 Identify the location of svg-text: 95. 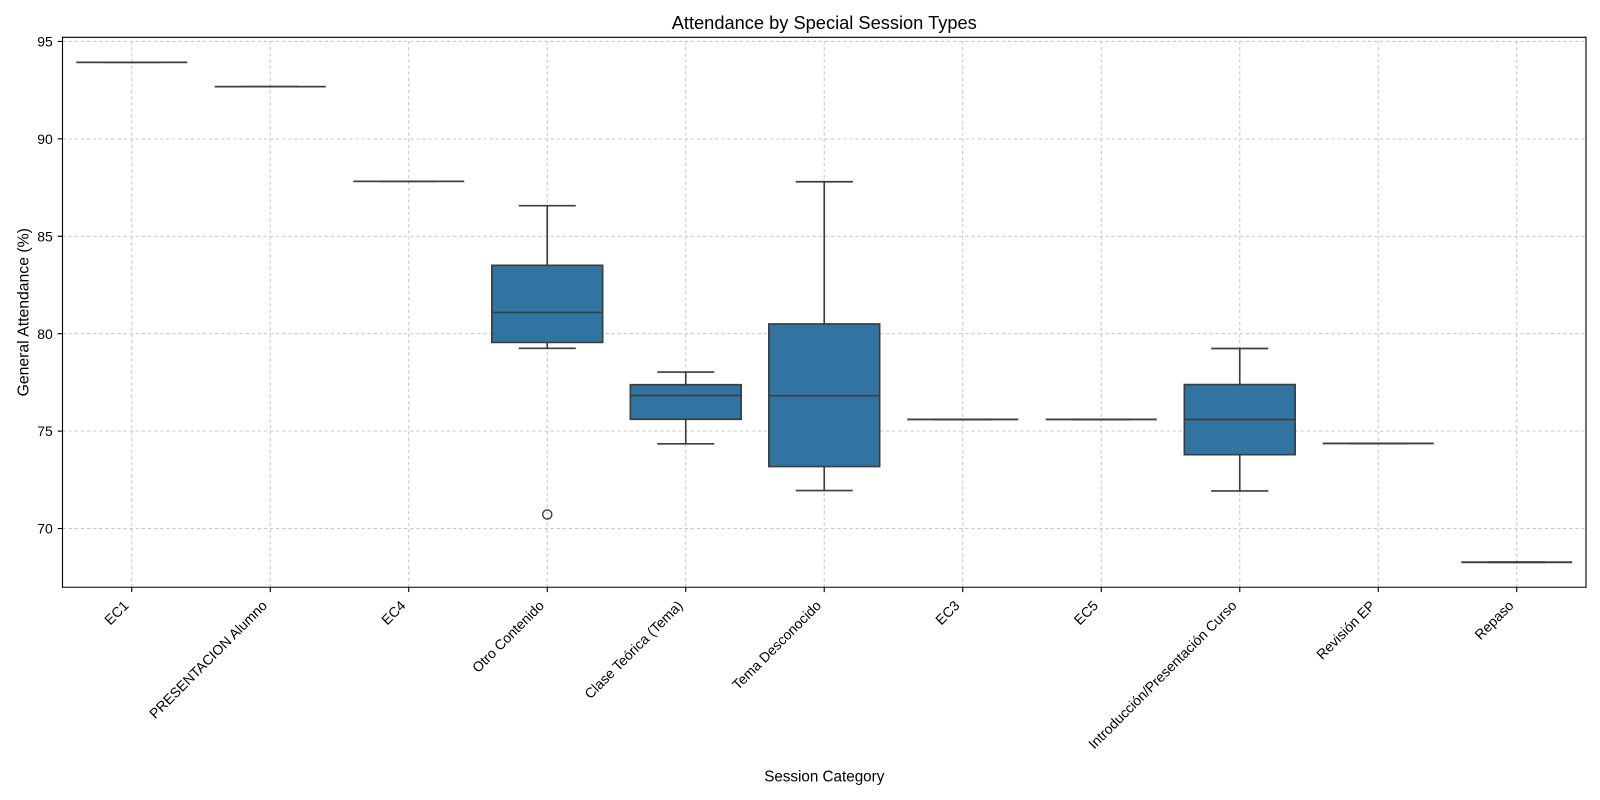
(45, 42).